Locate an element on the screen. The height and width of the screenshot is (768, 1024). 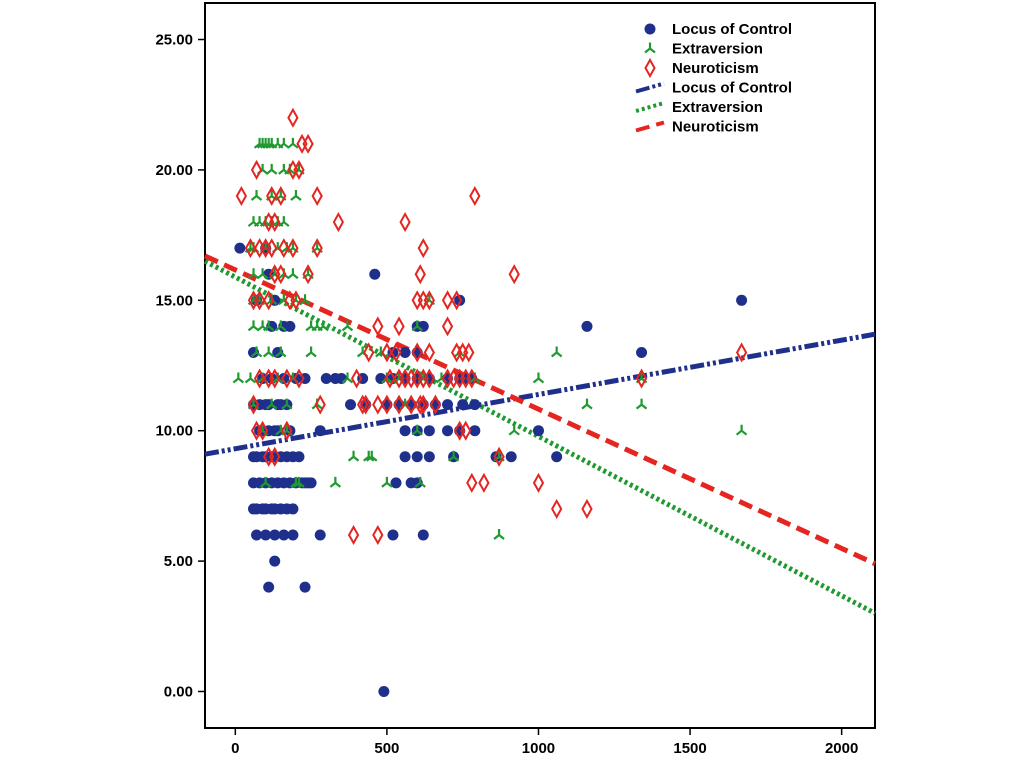
legend-line-locus-of-control is located at coordinates (650, 87).